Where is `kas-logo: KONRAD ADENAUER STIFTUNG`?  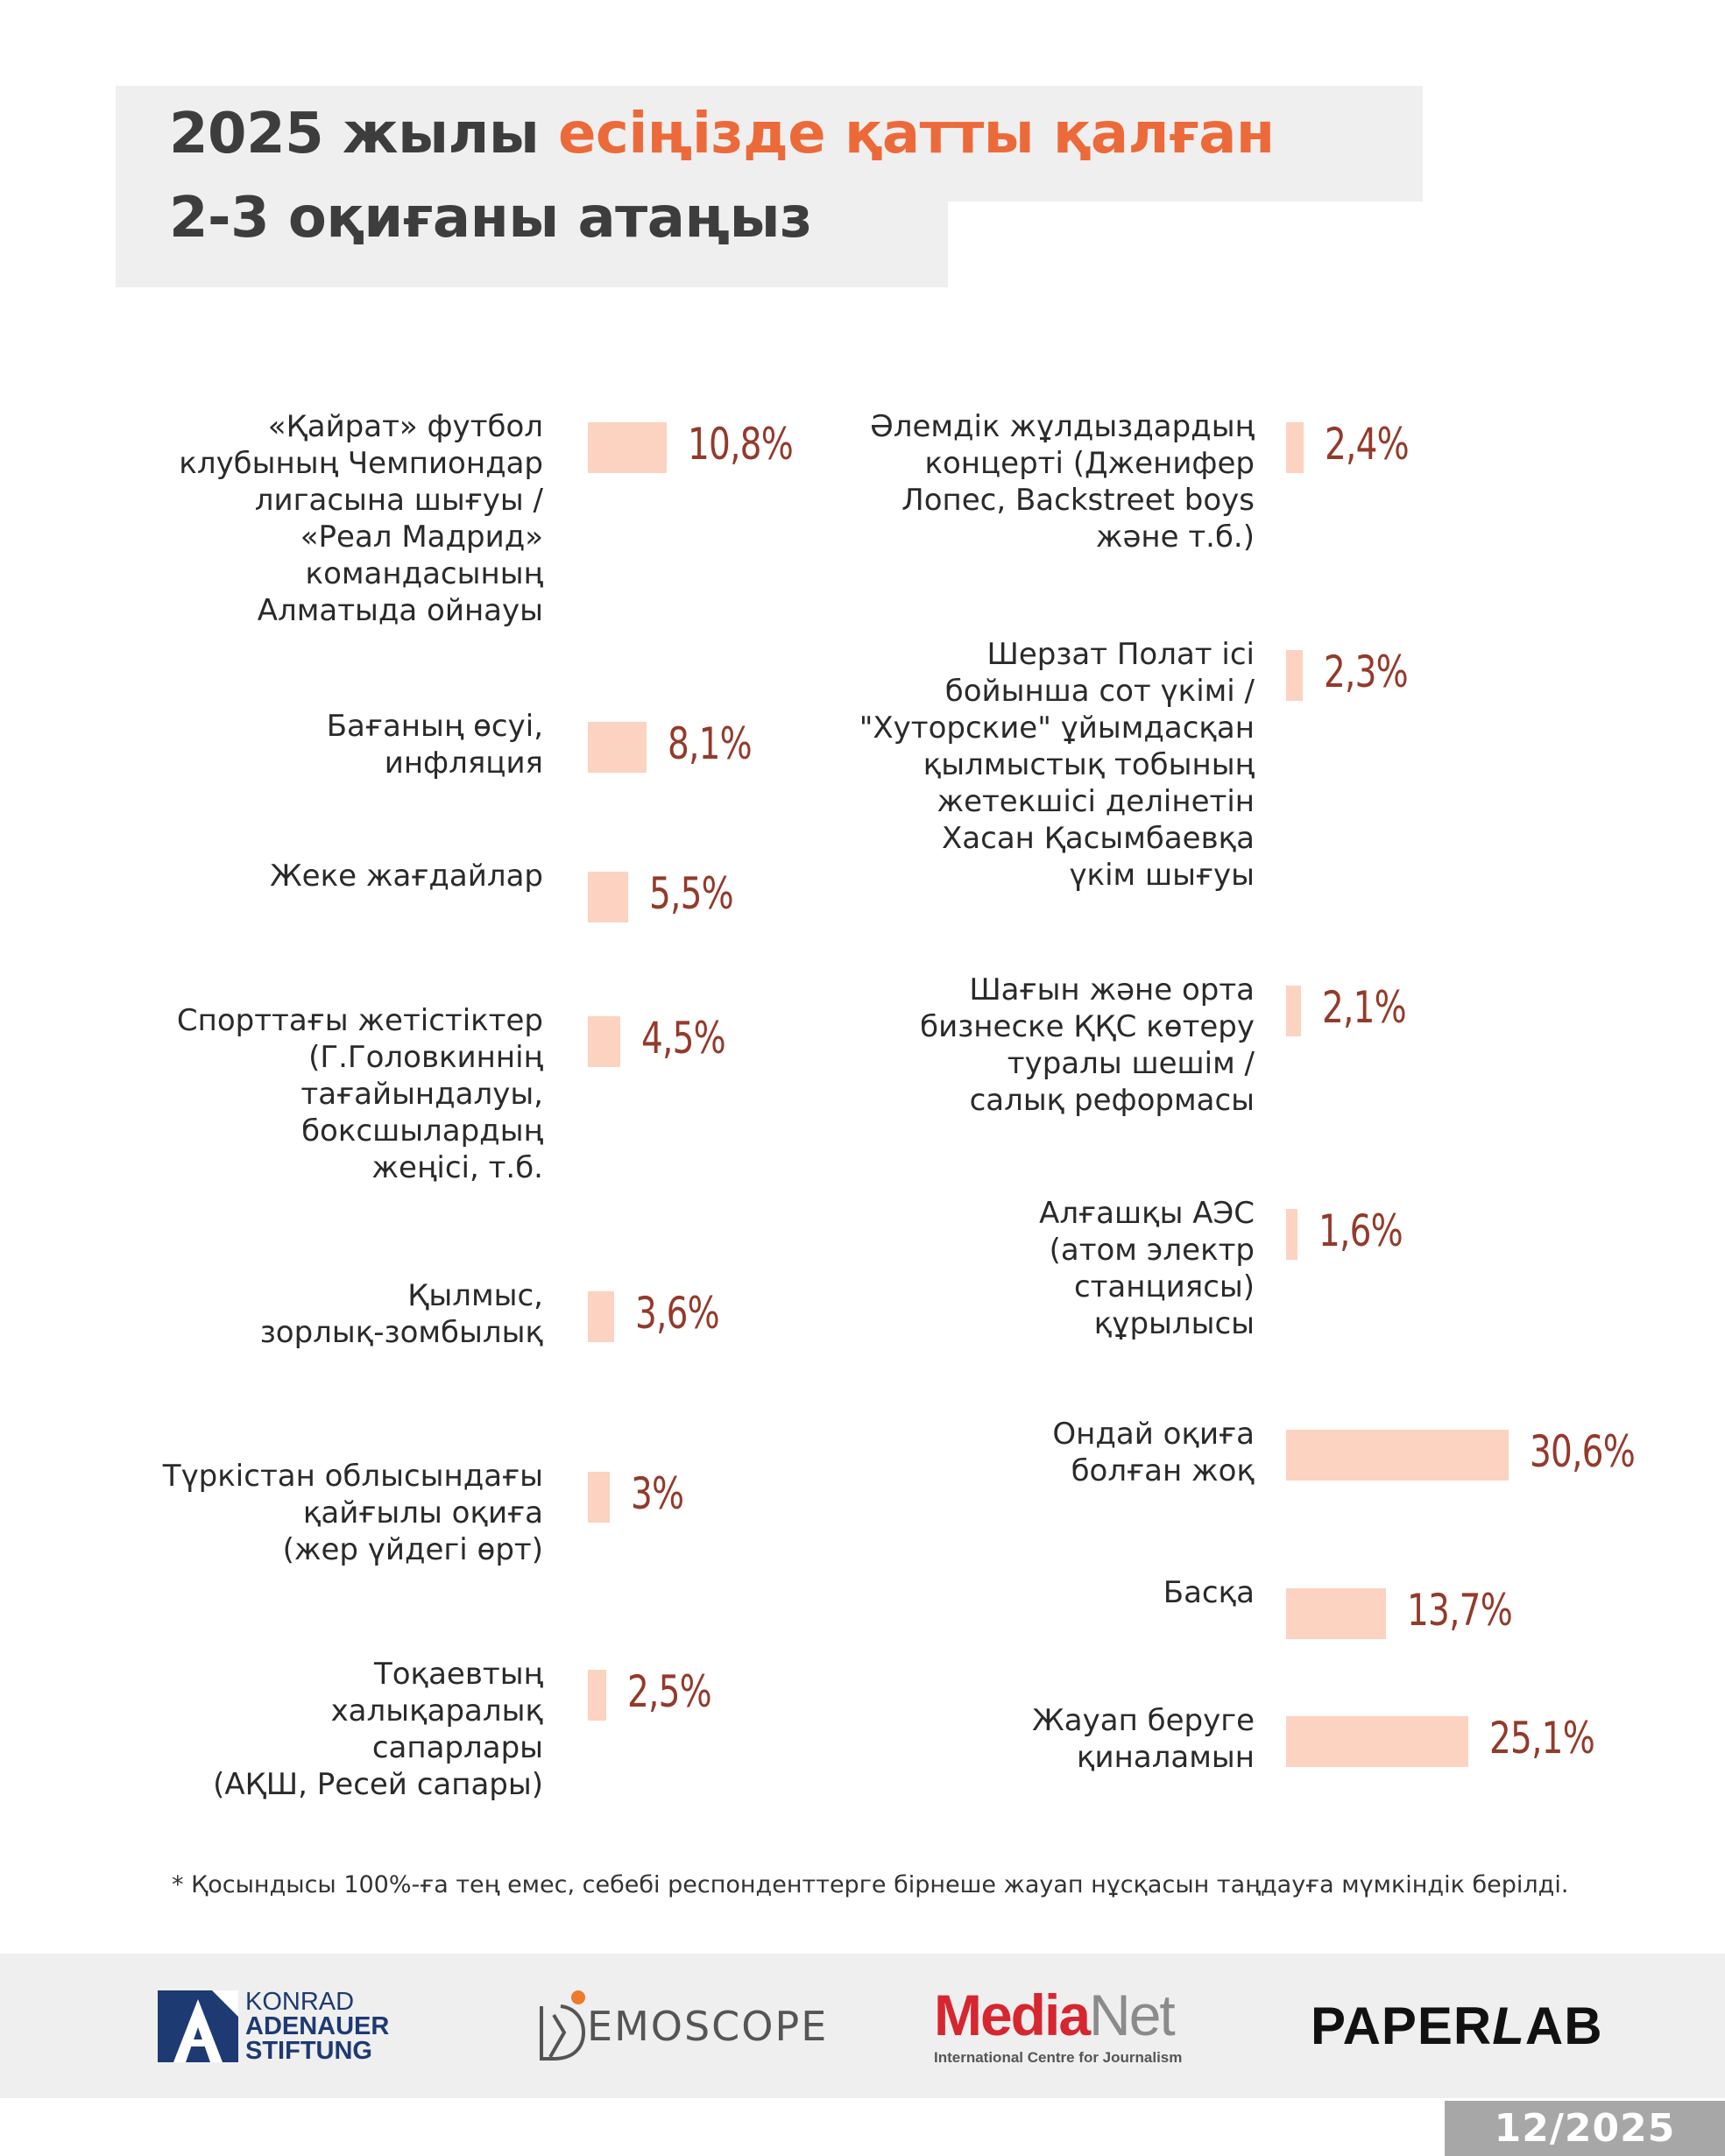
kas-logo: KONRAD ADENAUER STIFTUNG is located at coordinates (273, 2026).